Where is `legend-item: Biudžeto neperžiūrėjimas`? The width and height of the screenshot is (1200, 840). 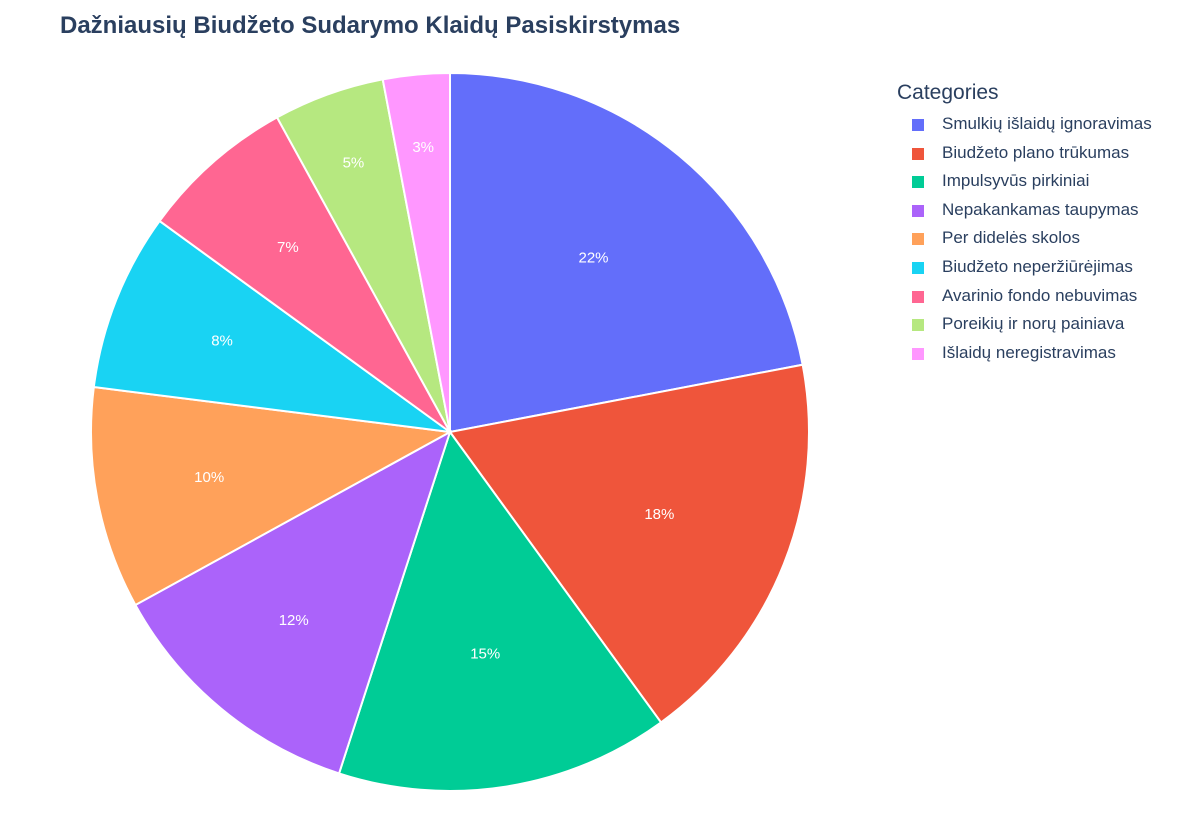 legend-item: Biudžeto neperžiūrėjimas is located at coordinates (1015, 269).